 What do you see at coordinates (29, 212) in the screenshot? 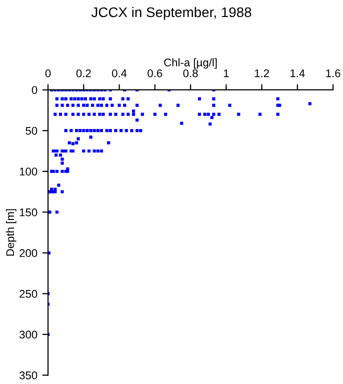
I see `y-tick-label: 150` at bounding box center [29, 212].